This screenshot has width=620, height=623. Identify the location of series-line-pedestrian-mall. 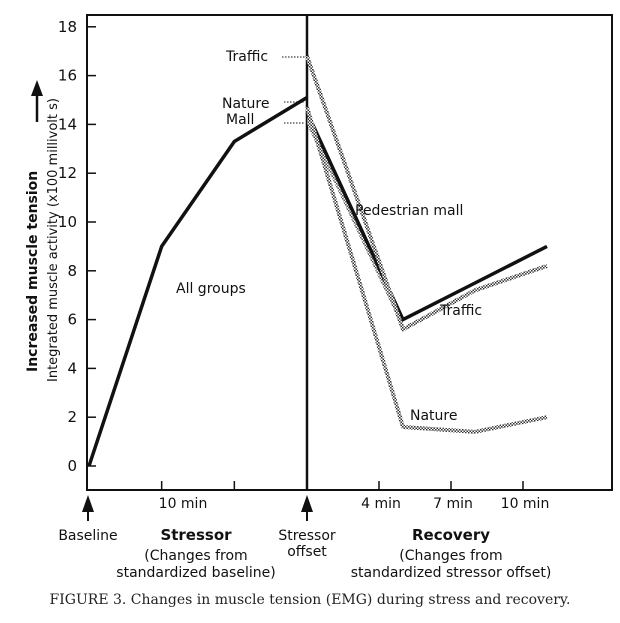
(426, 216).